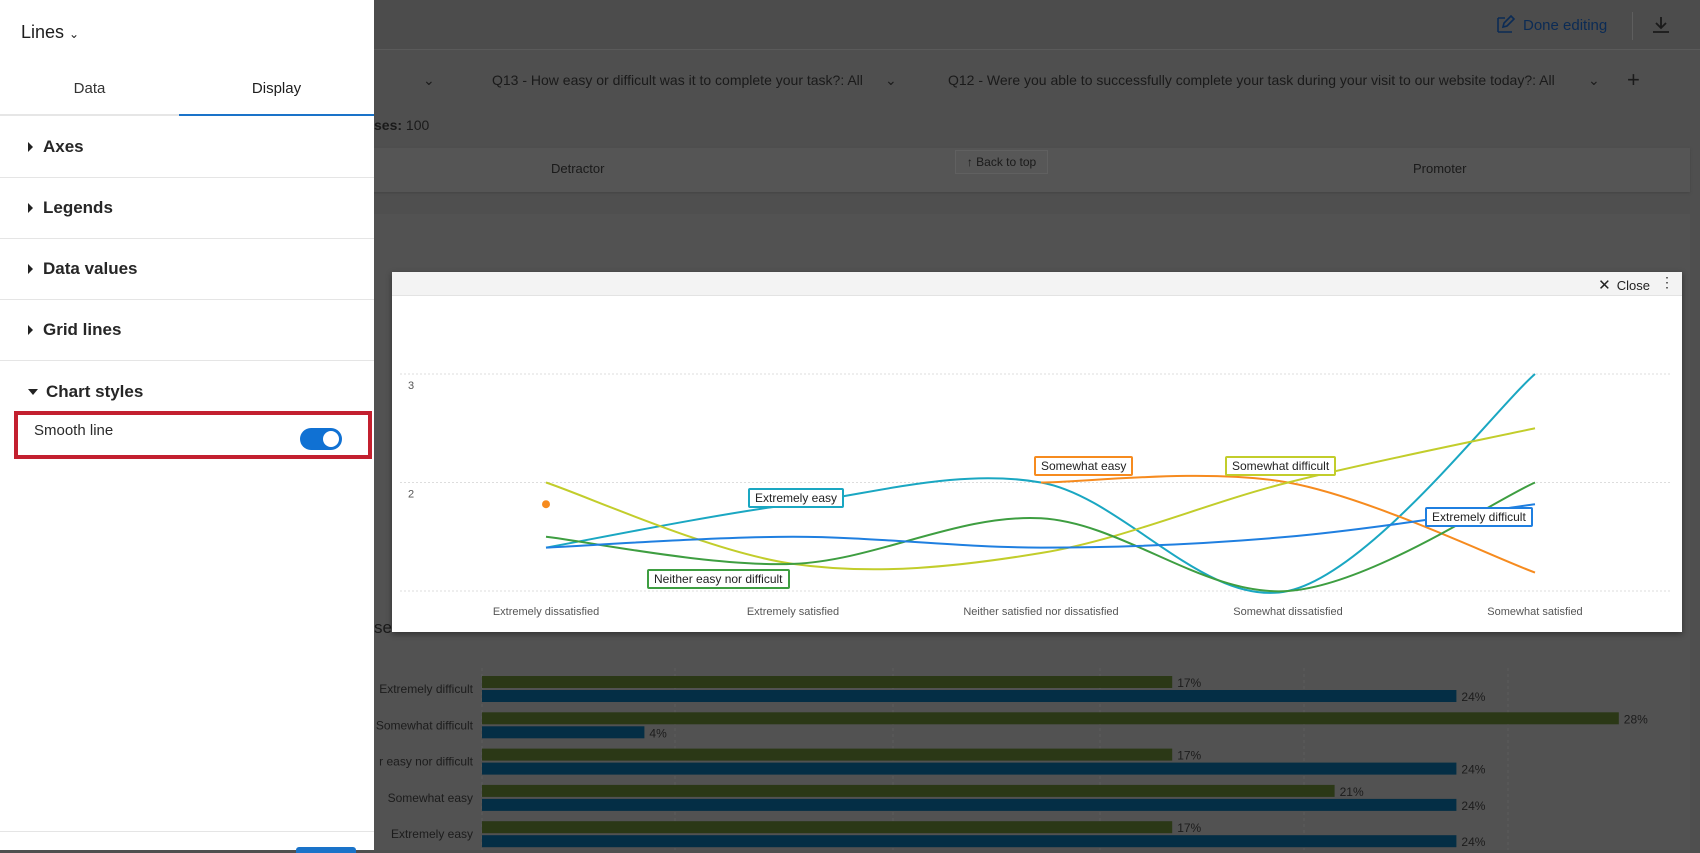 The height and width of the screenshot is (853, 1700). What do you see at coordinates (1440, 168) in the screenshot?
I see `promoter-label: Promoter` at bounding box center [1440, 168].